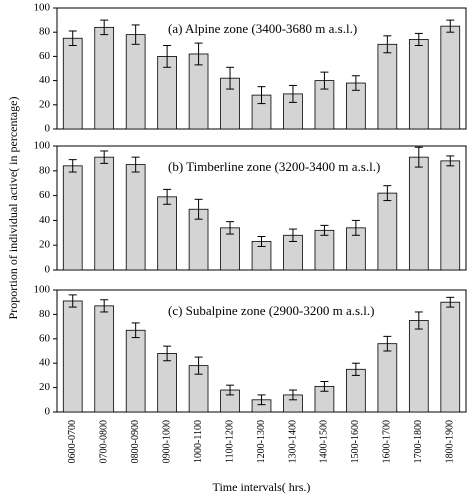  What do you see at coordinates (262, 487) in the screenshot?
I see `x-axis-label: Time intervals( hrs.)` at bounding box center [262, 487].